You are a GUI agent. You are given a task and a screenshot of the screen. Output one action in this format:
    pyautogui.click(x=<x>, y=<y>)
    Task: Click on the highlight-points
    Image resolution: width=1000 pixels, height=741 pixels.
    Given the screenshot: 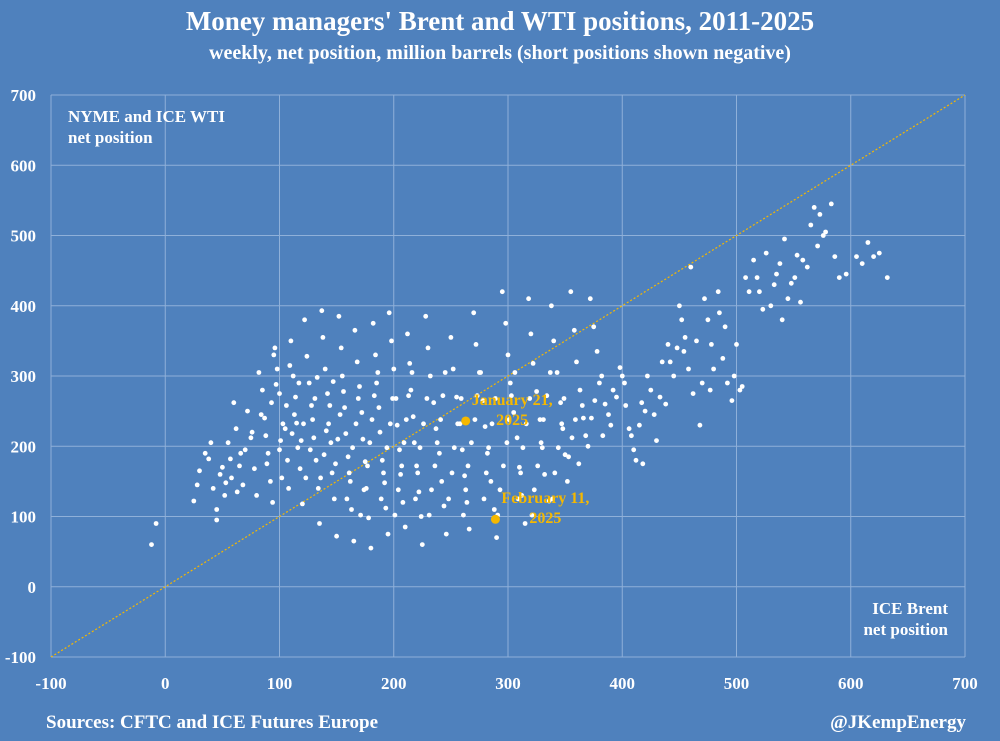 What is the action you would take?
    pyautogui.click(x=480, y=470)
    